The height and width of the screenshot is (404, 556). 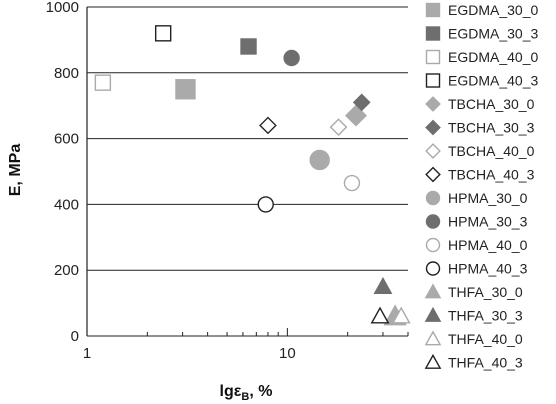 I want to click on x-tick-label: 10, so click(x=287, y=353).